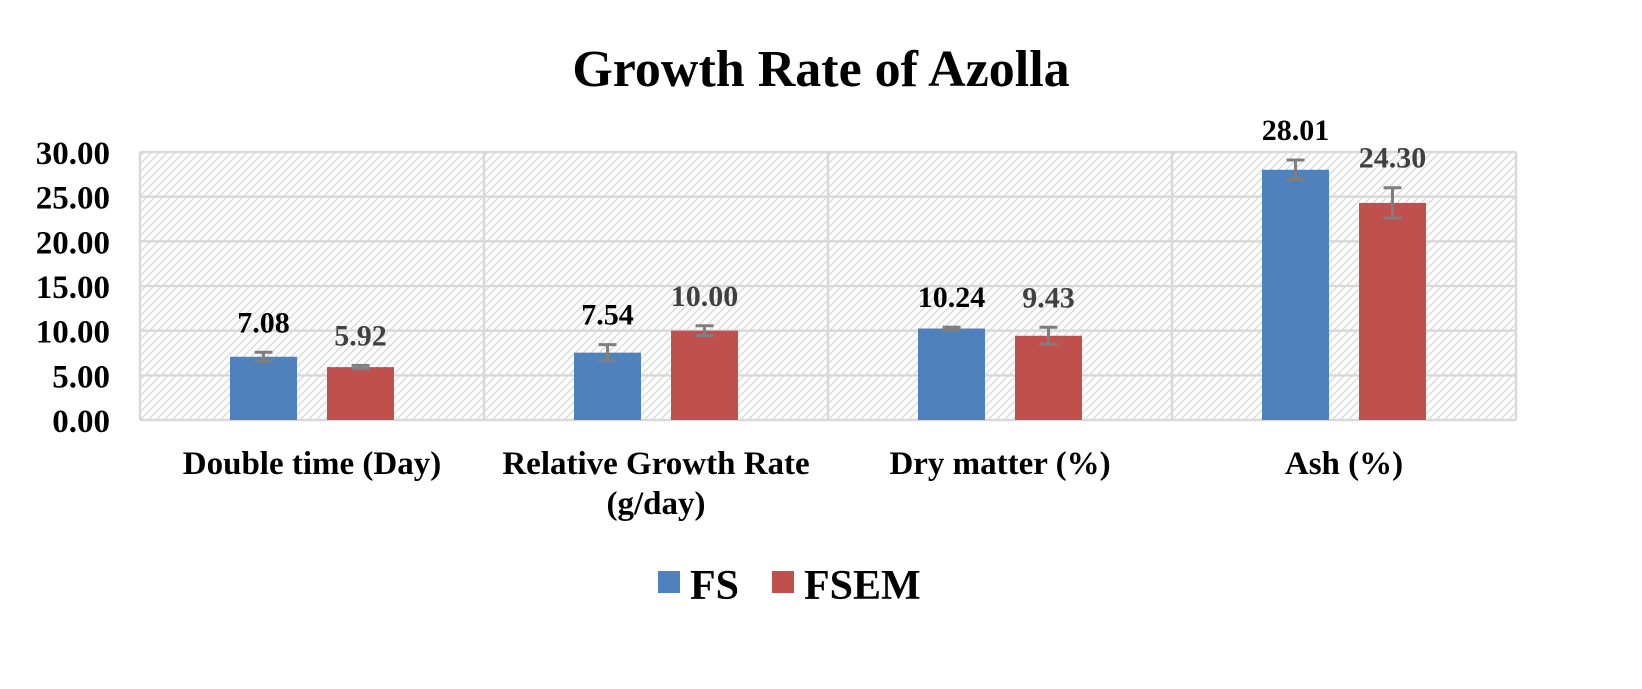 This screenshot has height=689, width=1642. What do you see at coordinates (1344, 464) in the screenshot?
I see `x-tick-label: Ash (%)` at bounding box center [1344, 464].